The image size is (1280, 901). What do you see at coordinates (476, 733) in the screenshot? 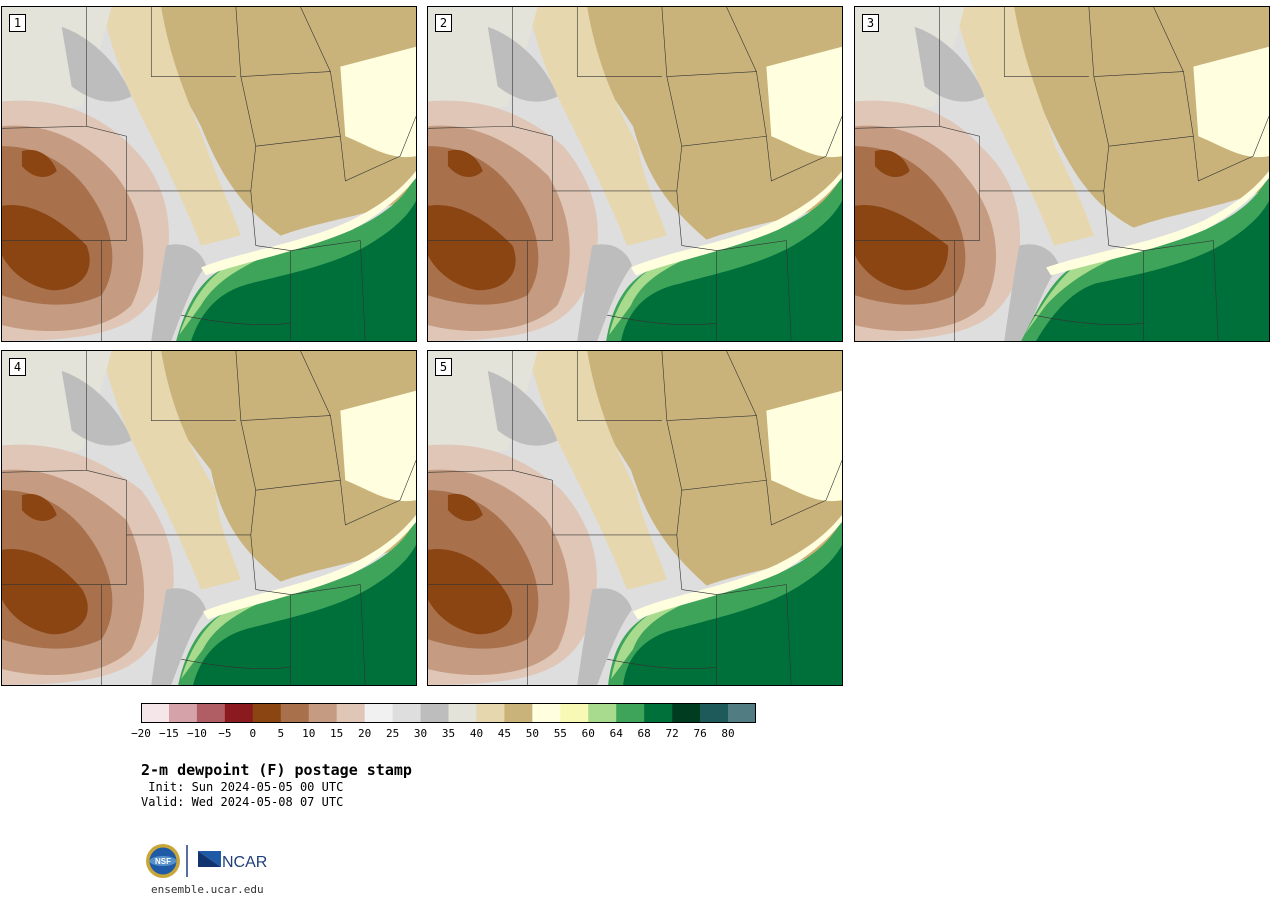
I see `color-bar-tick-label: 40` at bounding box center [476, 733].